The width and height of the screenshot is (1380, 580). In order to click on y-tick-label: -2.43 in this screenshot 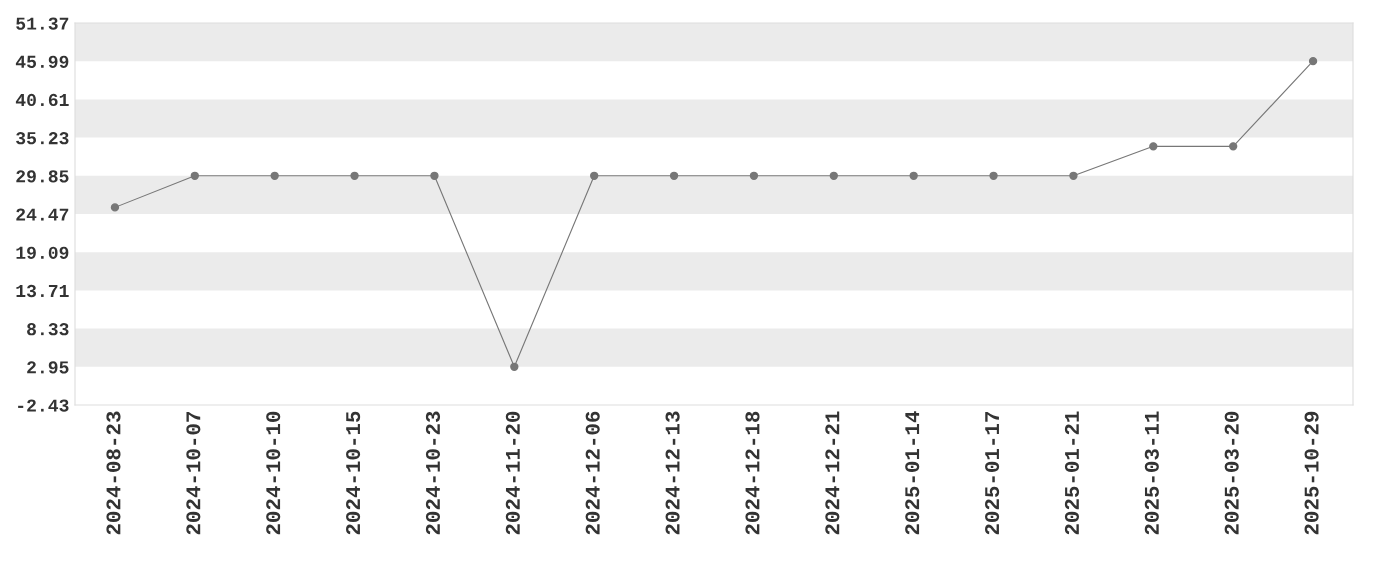, I will do `click(43, 405)`.